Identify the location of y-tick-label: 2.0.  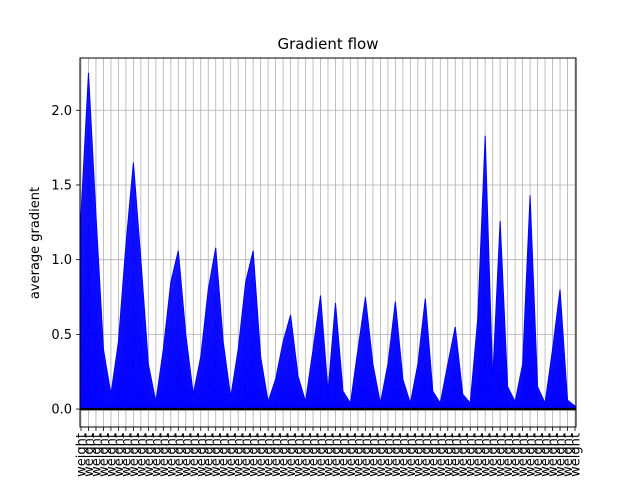
(61, 111).